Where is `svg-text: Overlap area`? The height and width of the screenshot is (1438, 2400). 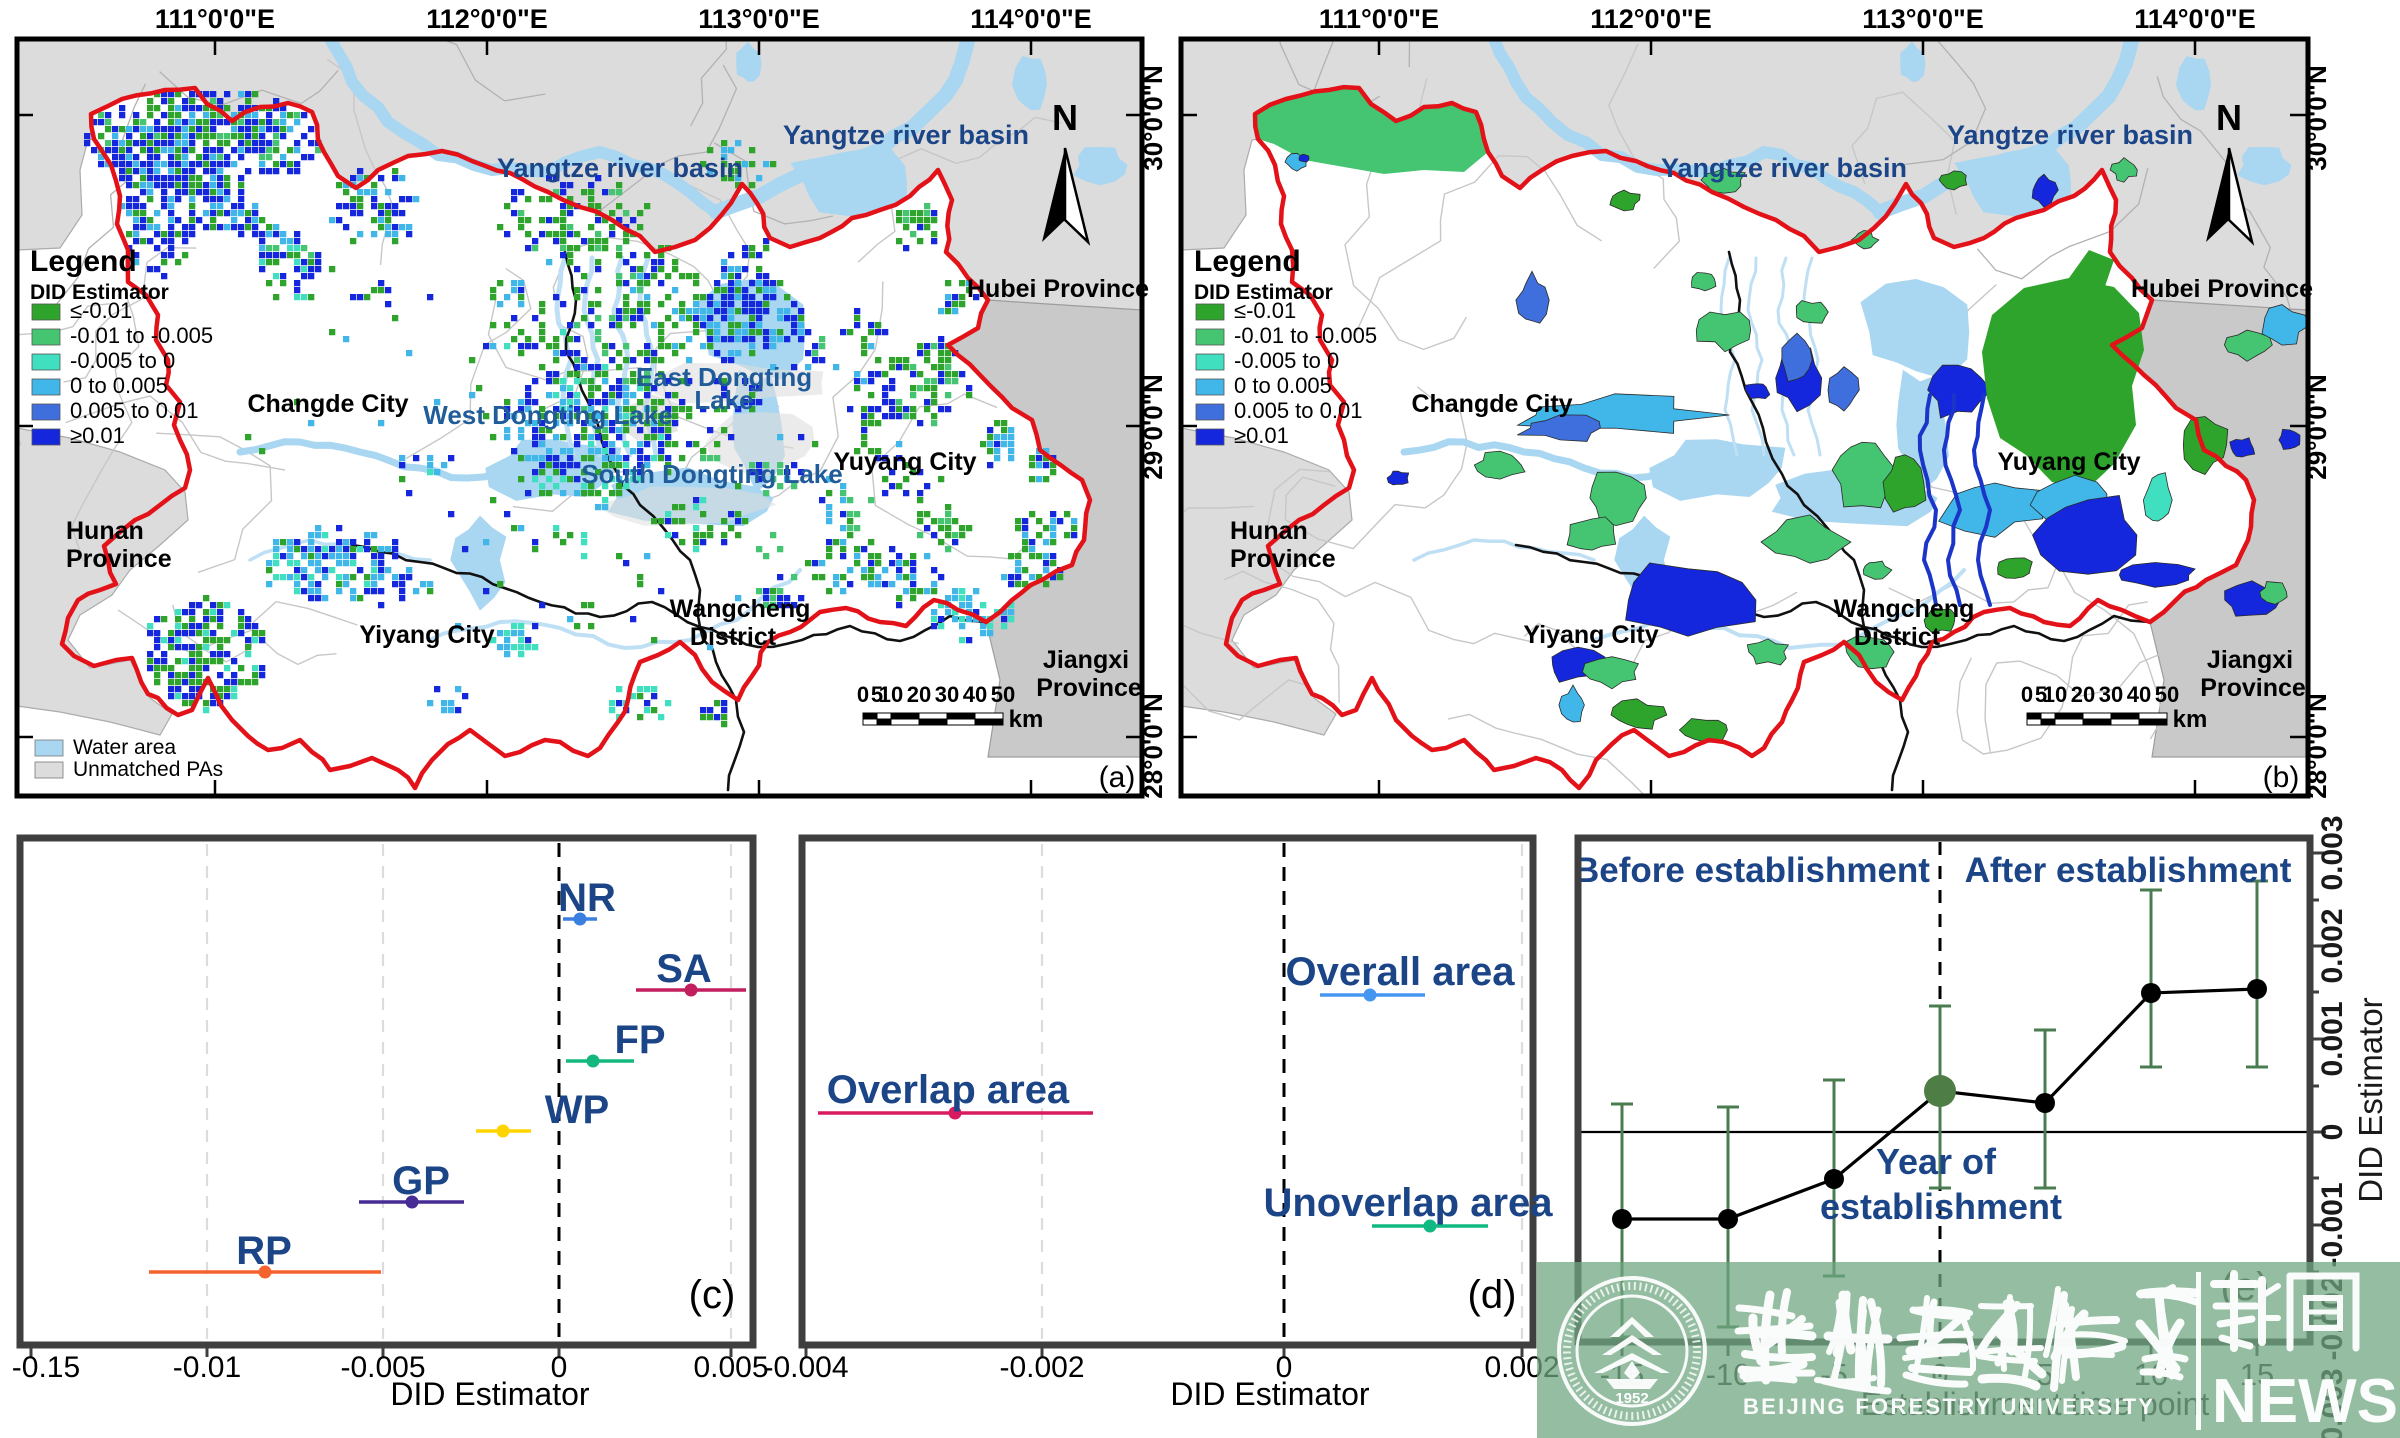
svg-text: Overlap area is located at coordinates (948, 1090).